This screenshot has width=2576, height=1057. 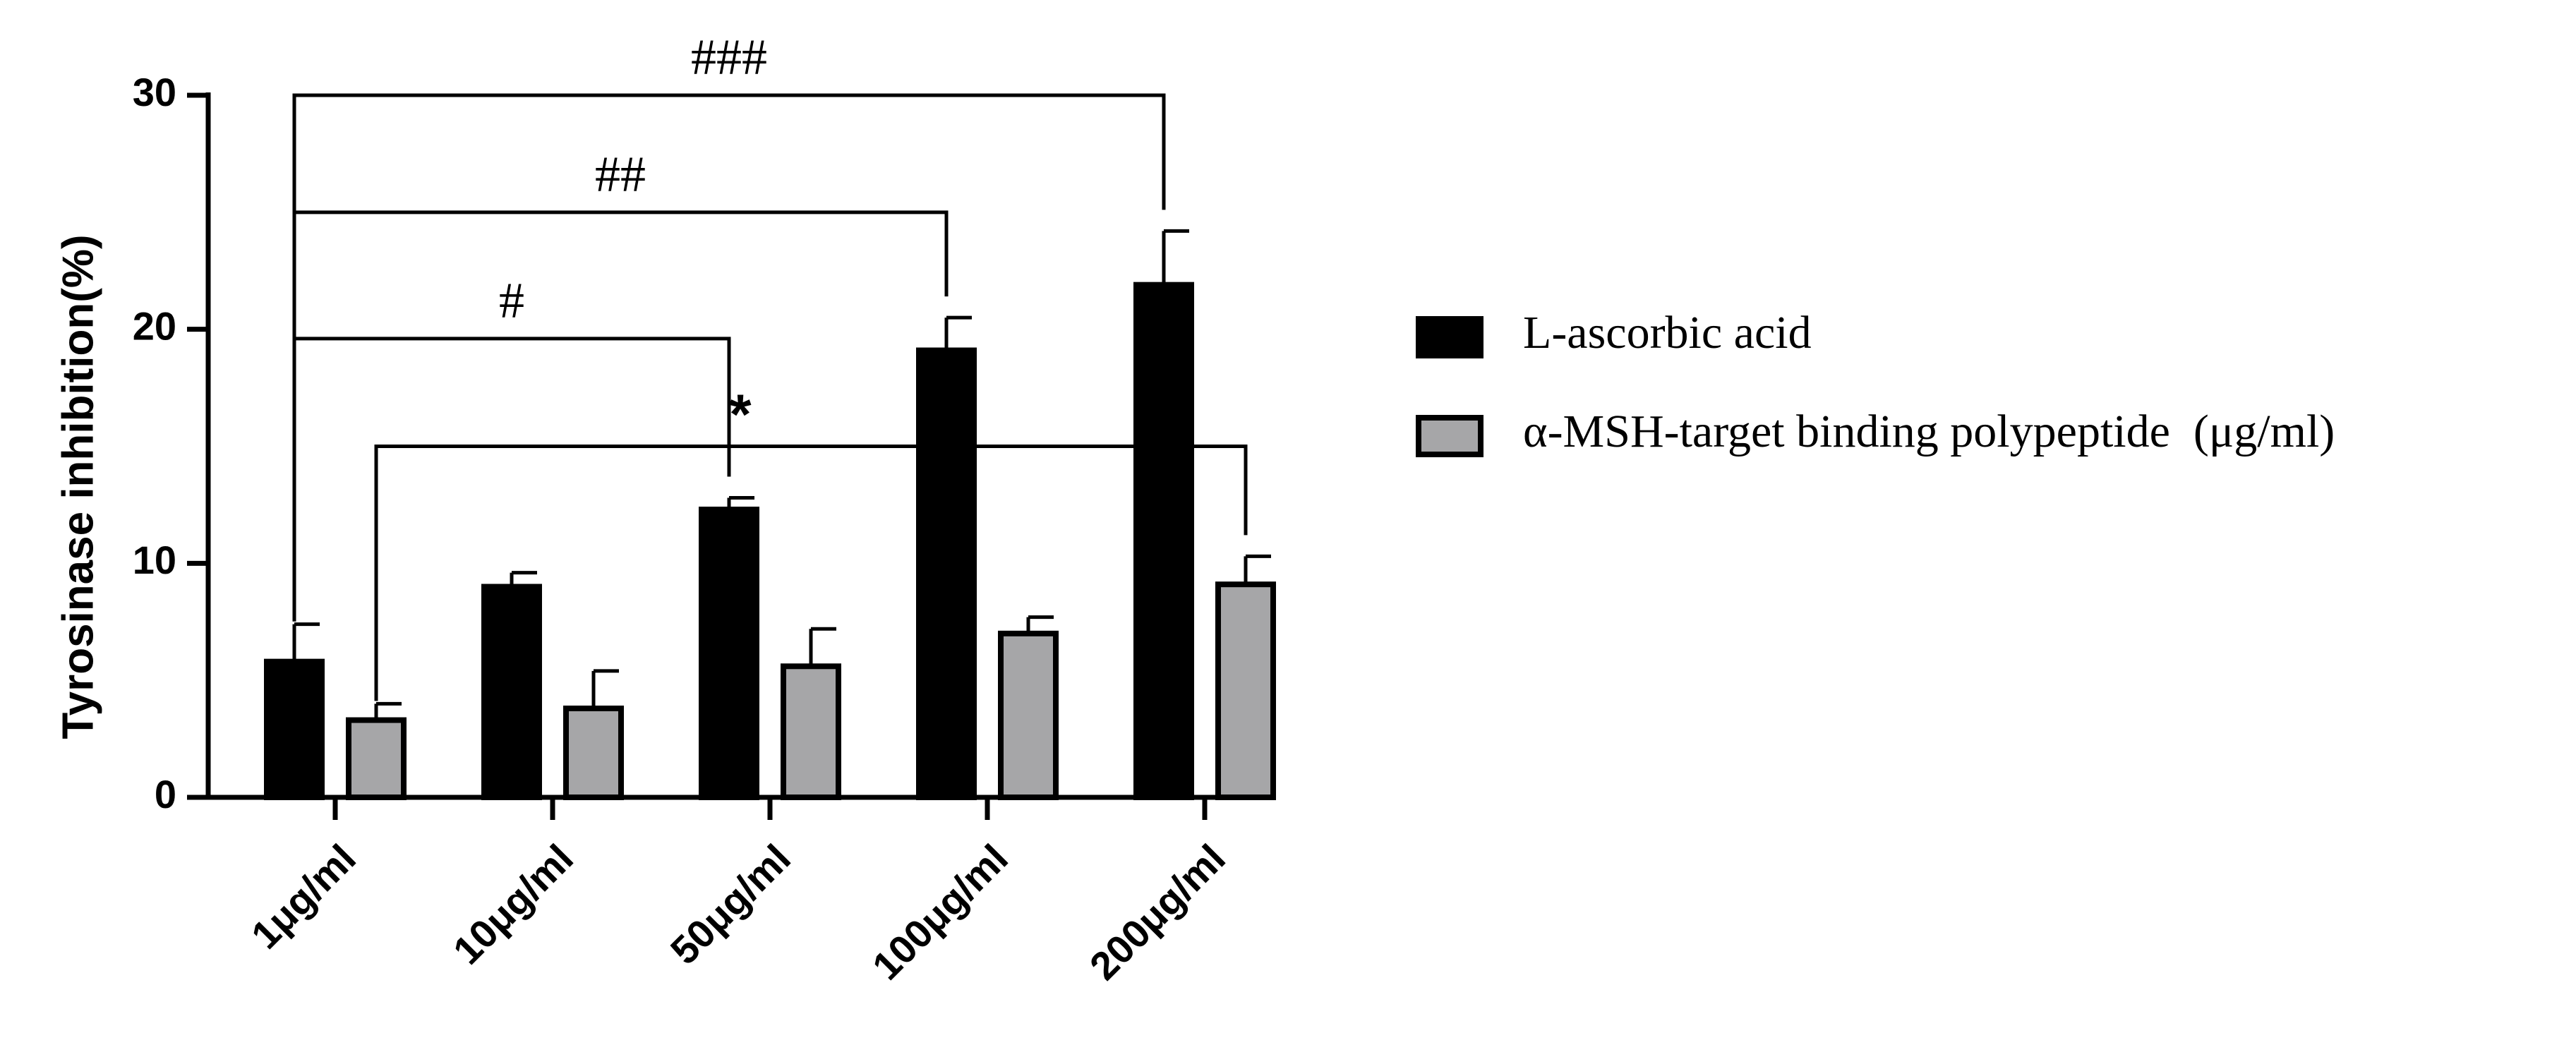 I want to click on x-tick-label-4: 200μg/ml, so click(x=1157, y=911).